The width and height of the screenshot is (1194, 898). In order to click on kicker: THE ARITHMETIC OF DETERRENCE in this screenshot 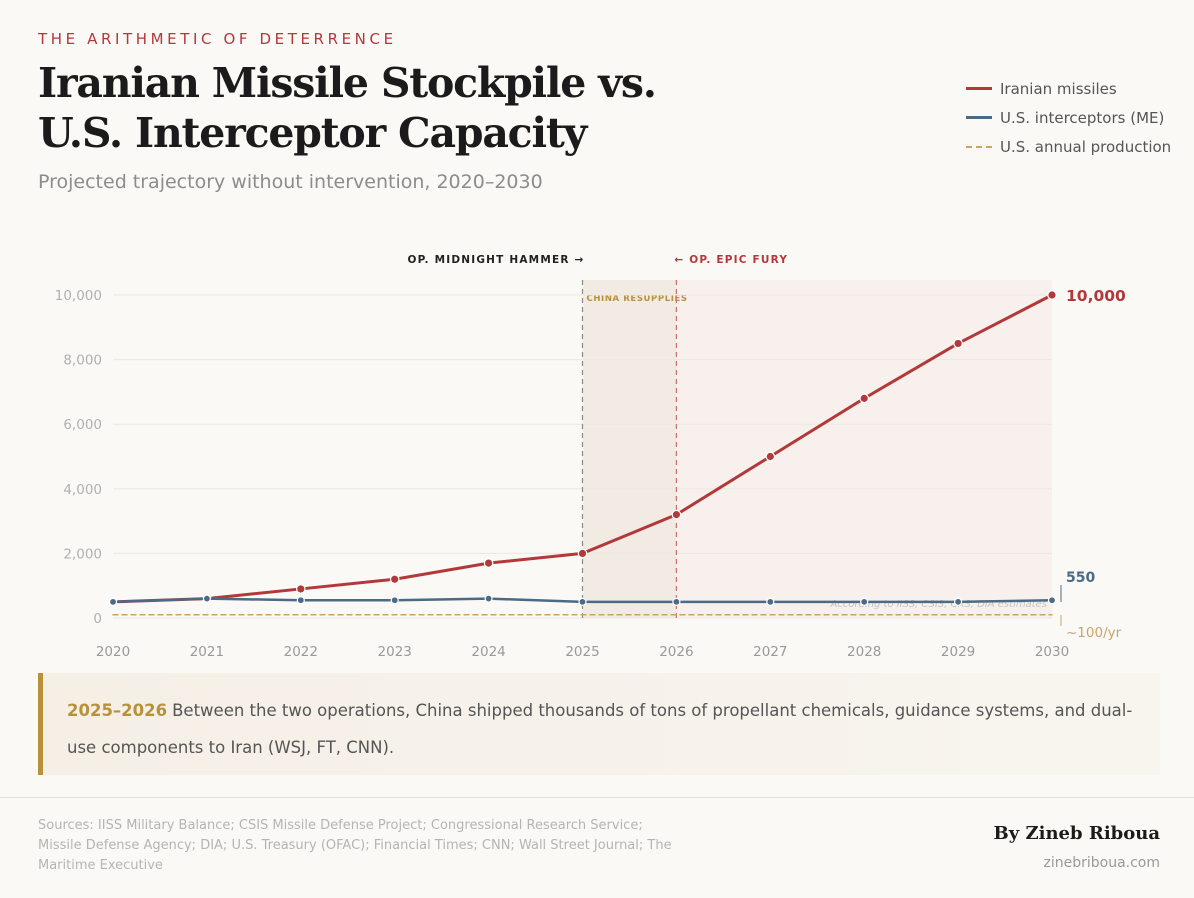, I will do `click(217, 39)`.